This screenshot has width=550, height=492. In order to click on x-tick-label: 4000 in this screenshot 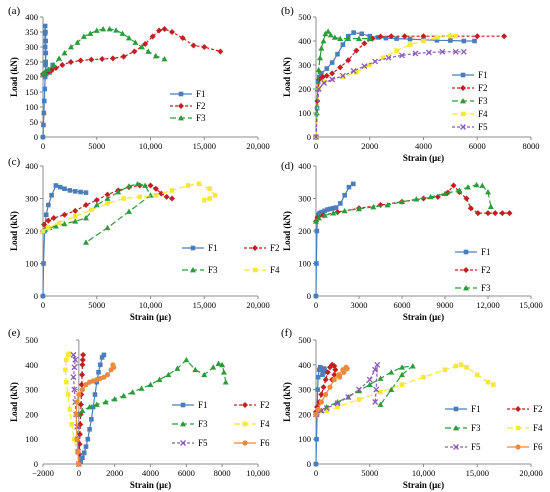, I will do `click(150, 473)`.